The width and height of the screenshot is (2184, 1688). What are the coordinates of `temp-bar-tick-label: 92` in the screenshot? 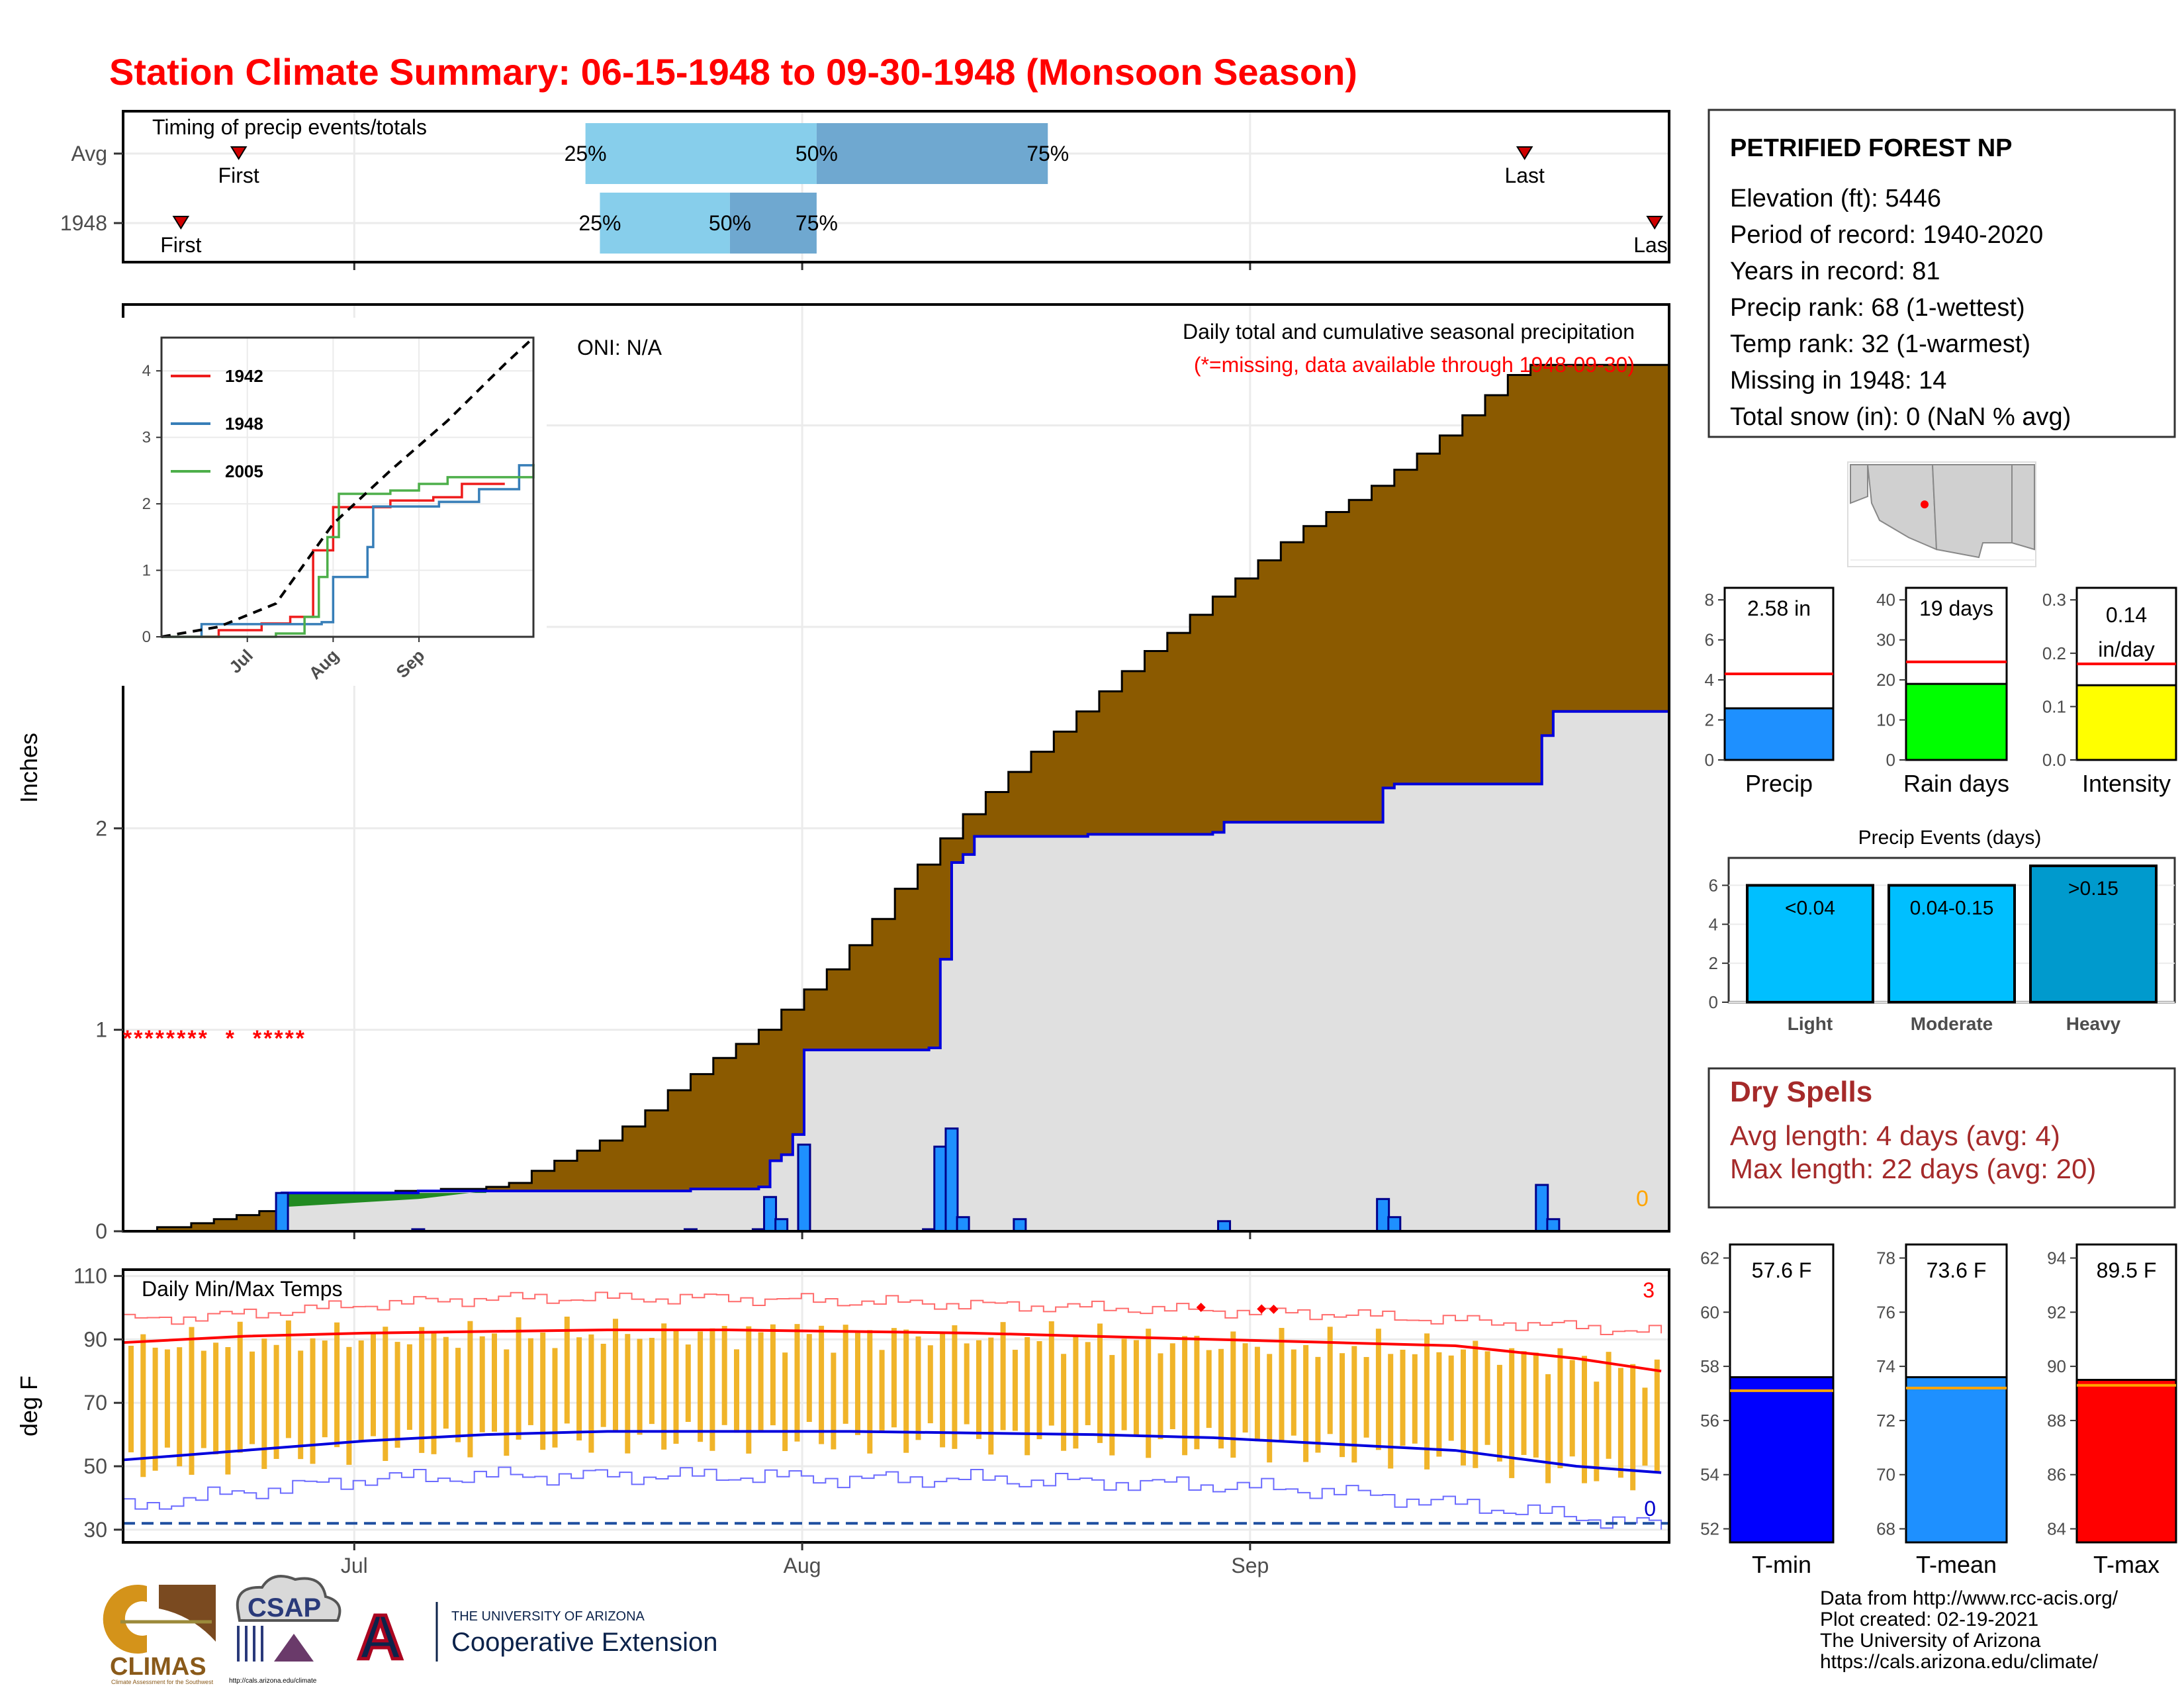 It's located at (2056, 1312).